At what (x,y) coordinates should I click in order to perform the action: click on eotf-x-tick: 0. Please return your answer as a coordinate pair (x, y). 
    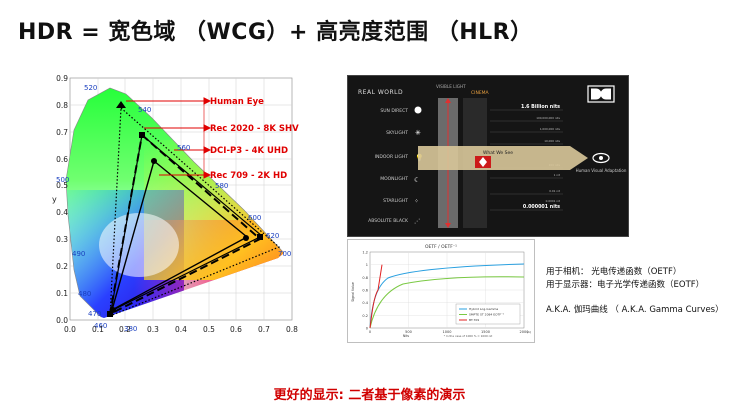
    Looking at the image, I should click on (370, 332).